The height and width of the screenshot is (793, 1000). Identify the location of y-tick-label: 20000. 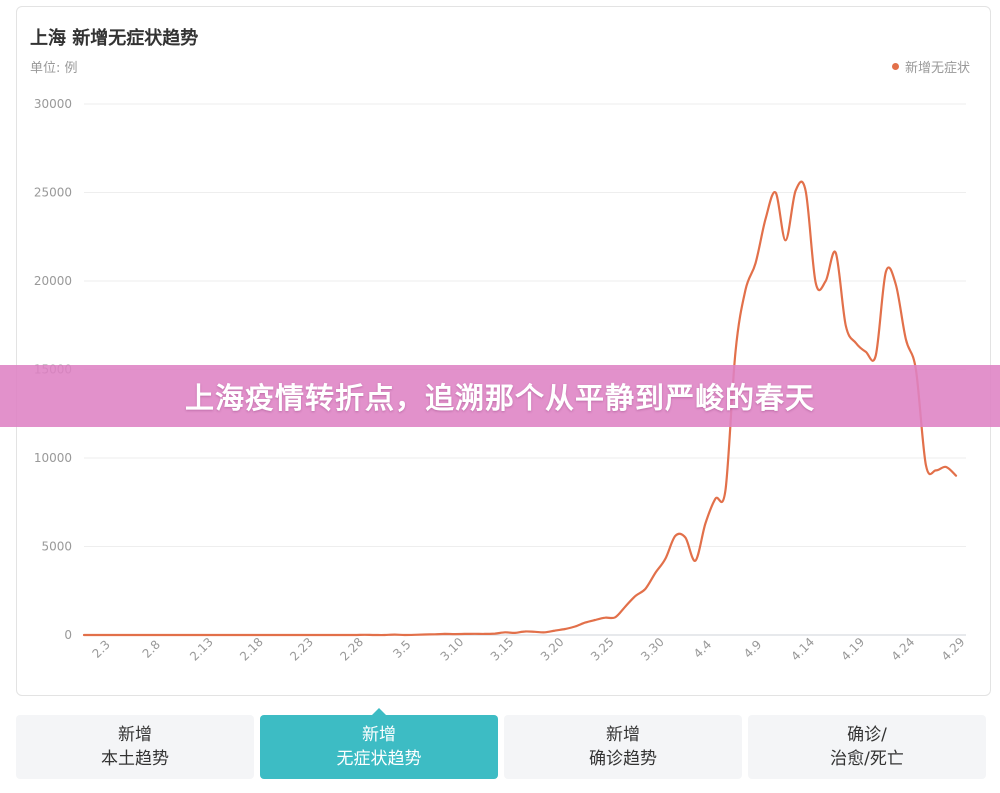
(53, 281).